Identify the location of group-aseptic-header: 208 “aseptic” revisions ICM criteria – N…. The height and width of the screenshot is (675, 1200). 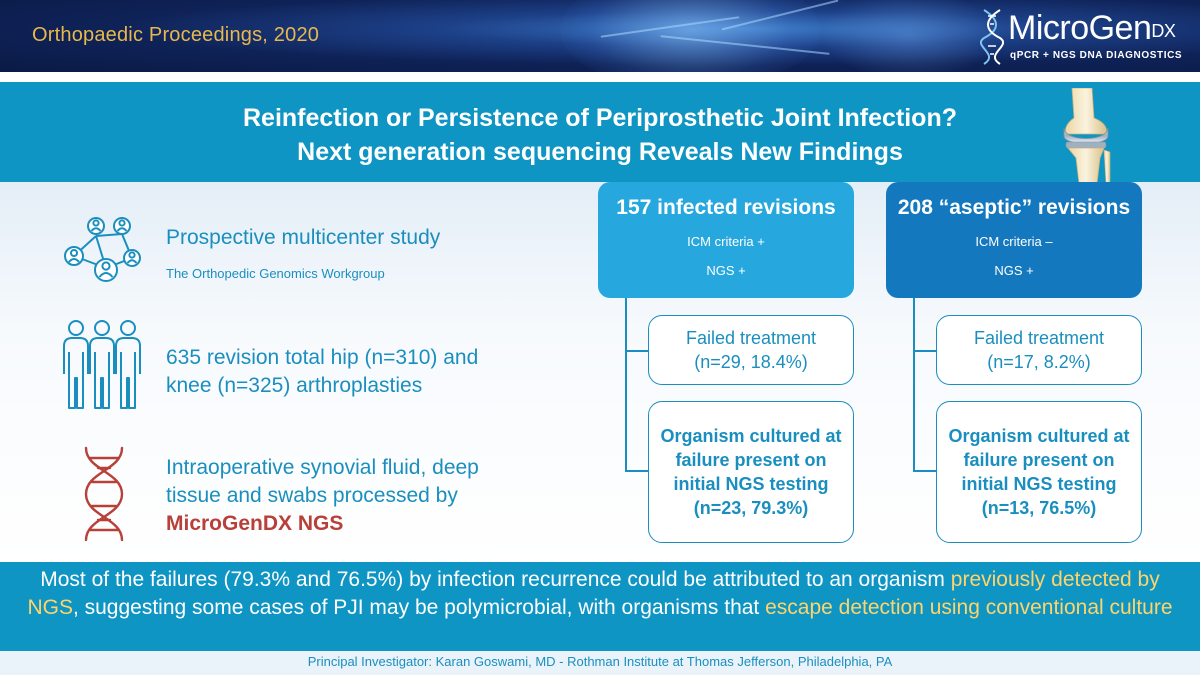
(1014, 240).